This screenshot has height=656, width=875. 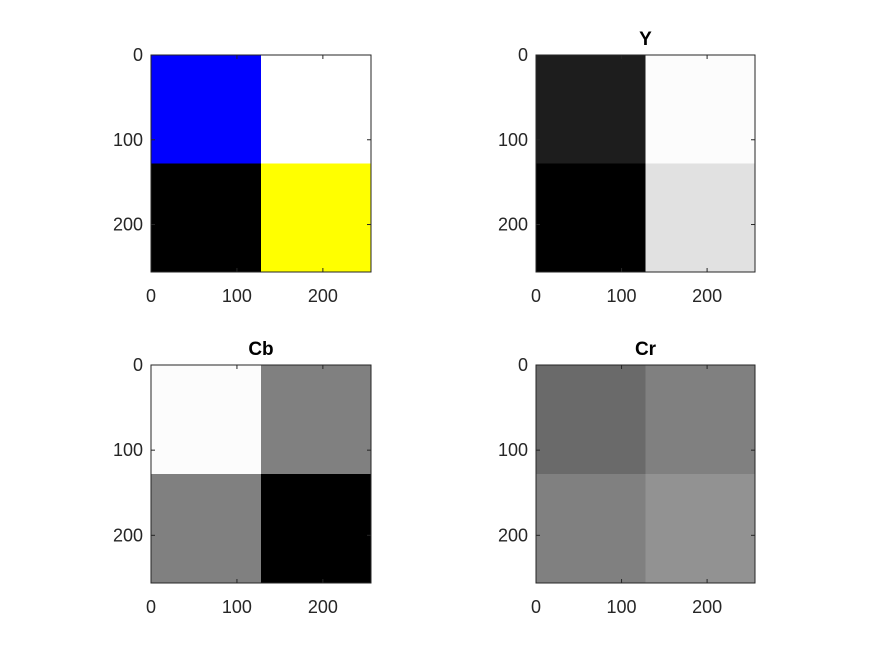 I want to click on panel-original: 0 100 200 0 100 200, so click(x=242, y=175).